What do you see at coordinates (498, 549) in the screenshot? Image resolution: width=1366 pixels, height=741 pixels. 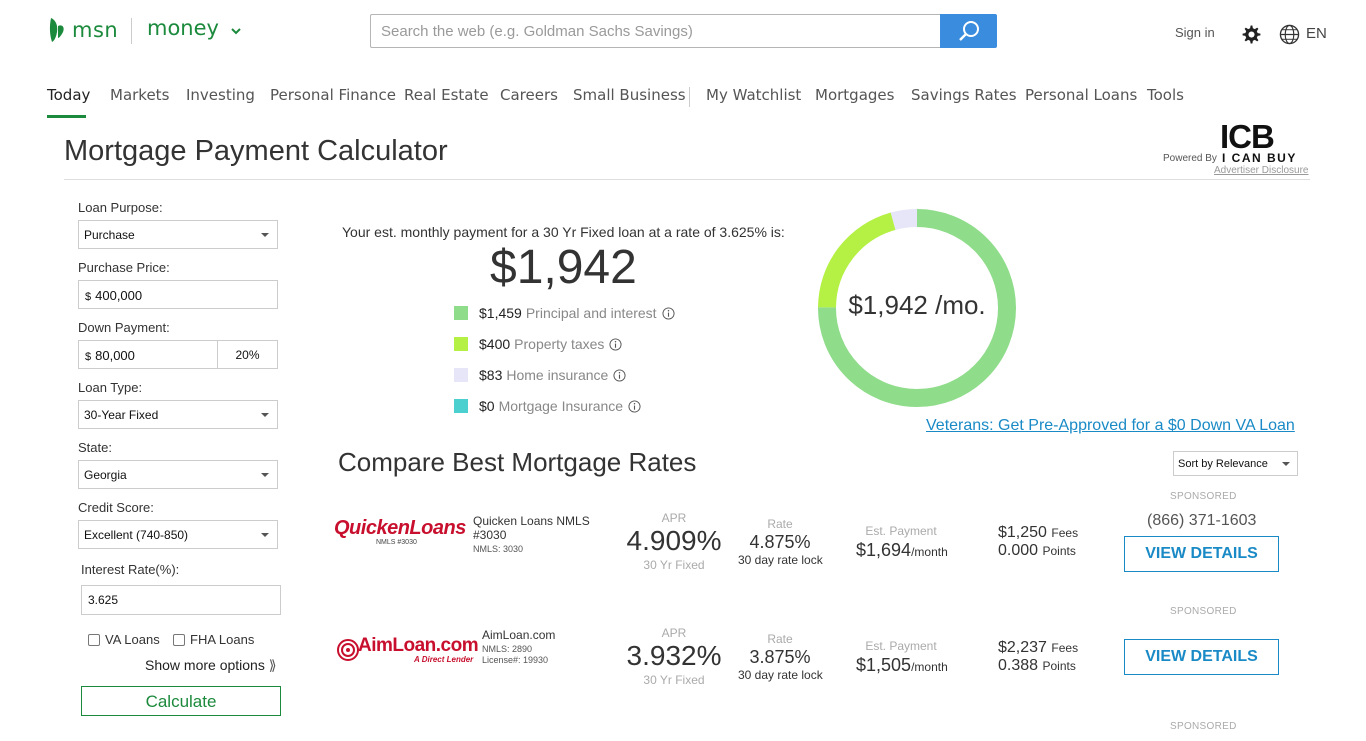 I see `lender-nmls: NMLS: 3030` at bounding box center [498, 549].